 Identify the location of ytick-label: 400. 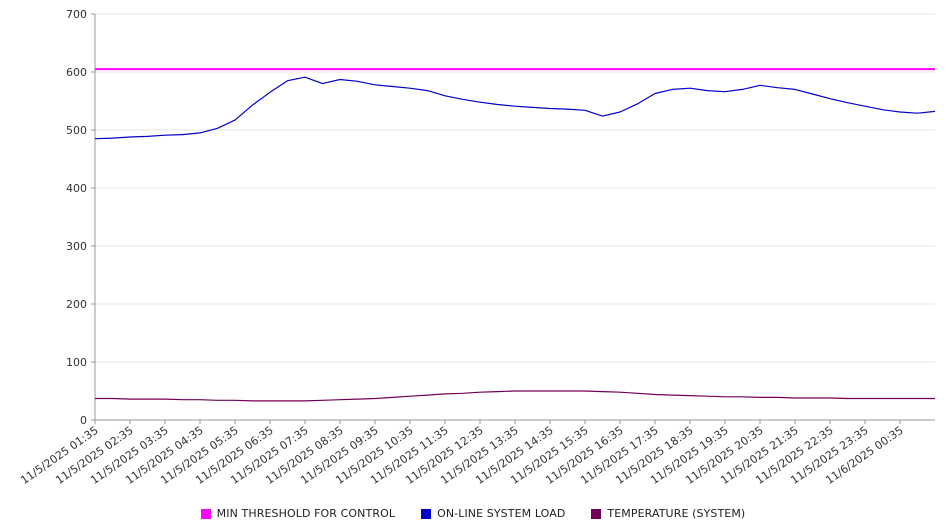
(76, 188).